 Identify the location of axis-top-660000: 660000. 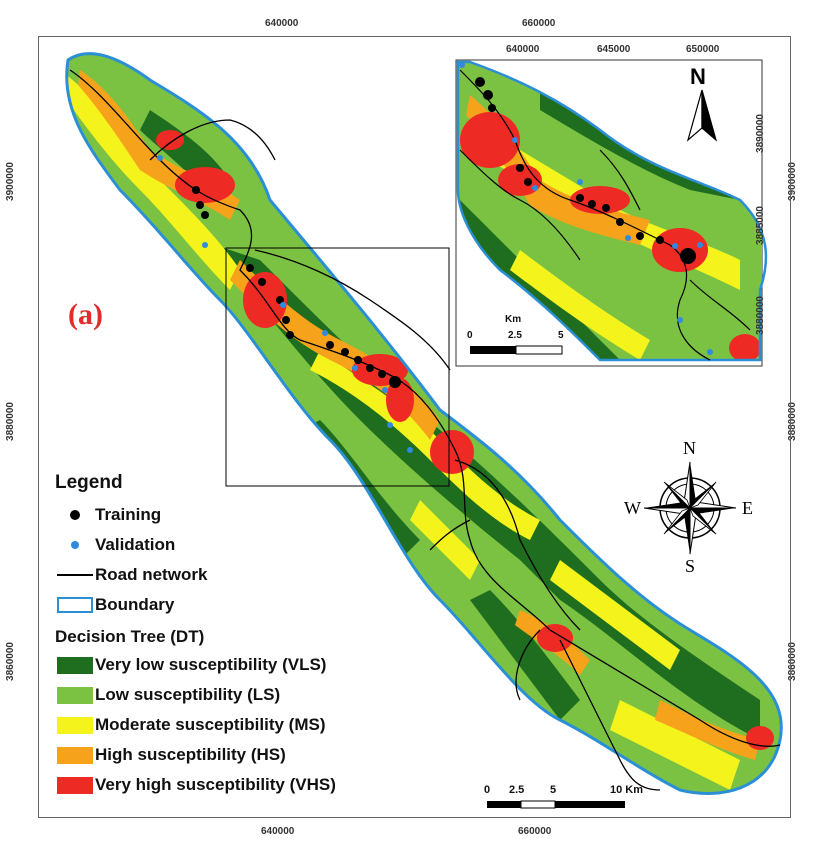
(539, 23).